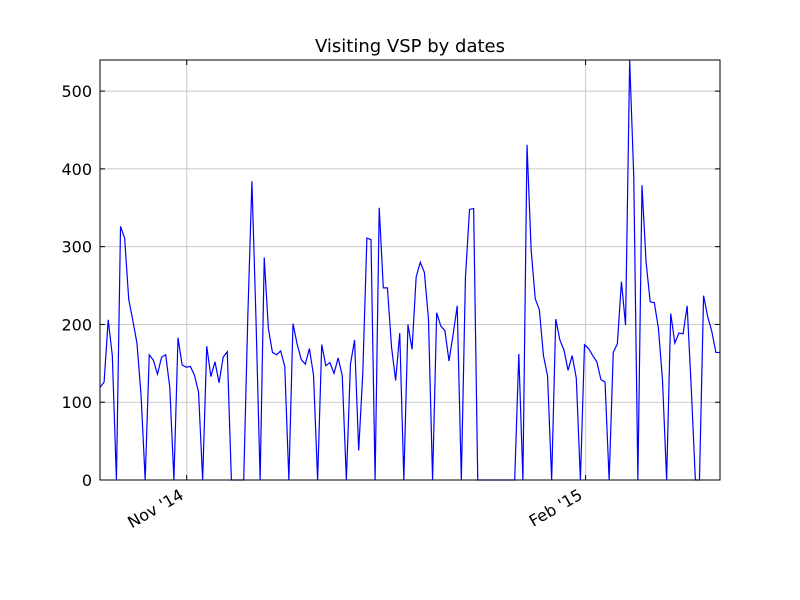  I want to click on y-tick-label: 300, so click(76, 247).